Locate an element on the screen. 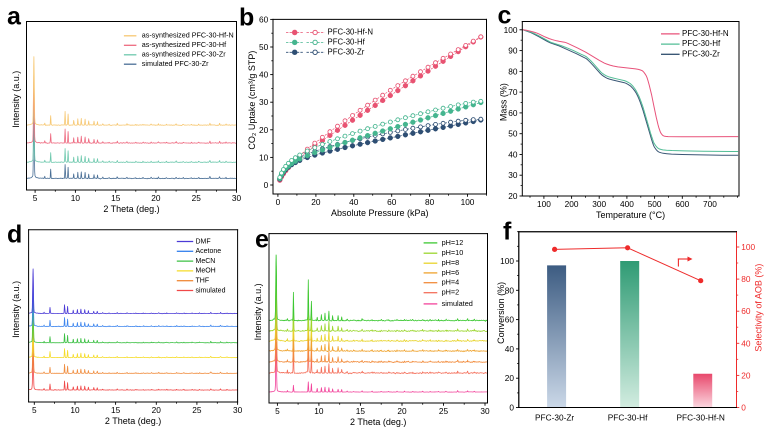  svg-text: 500 is located at coordinates (655, 204).